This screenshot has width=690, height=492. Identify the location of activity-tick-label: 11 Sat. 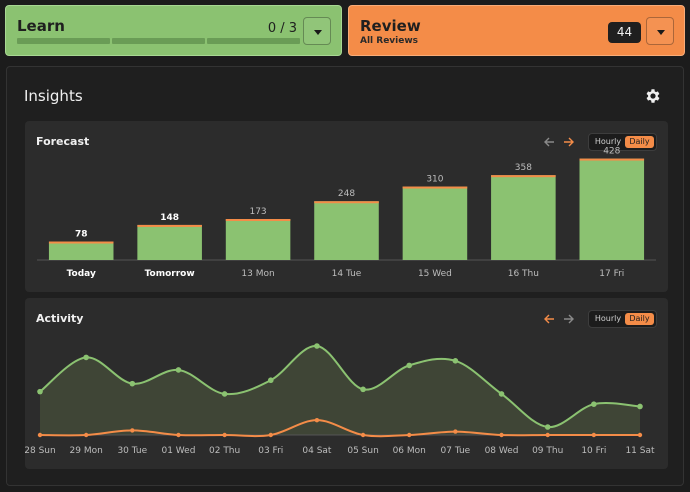
(640, 451).